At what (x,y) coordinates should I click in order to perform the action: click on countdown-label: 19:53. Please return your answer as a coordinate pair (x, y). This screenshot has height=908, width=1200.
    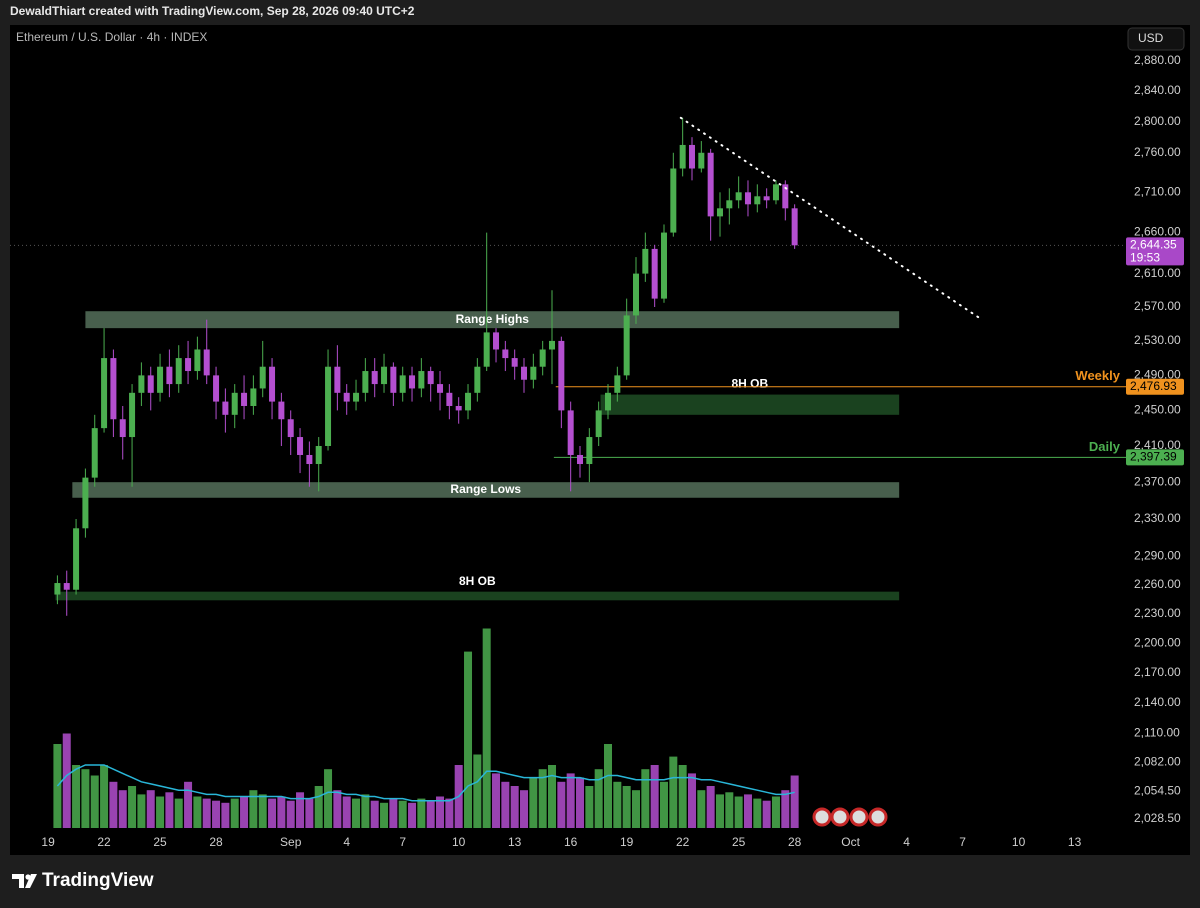
    Looking at the image, I should click on (1145, 258).